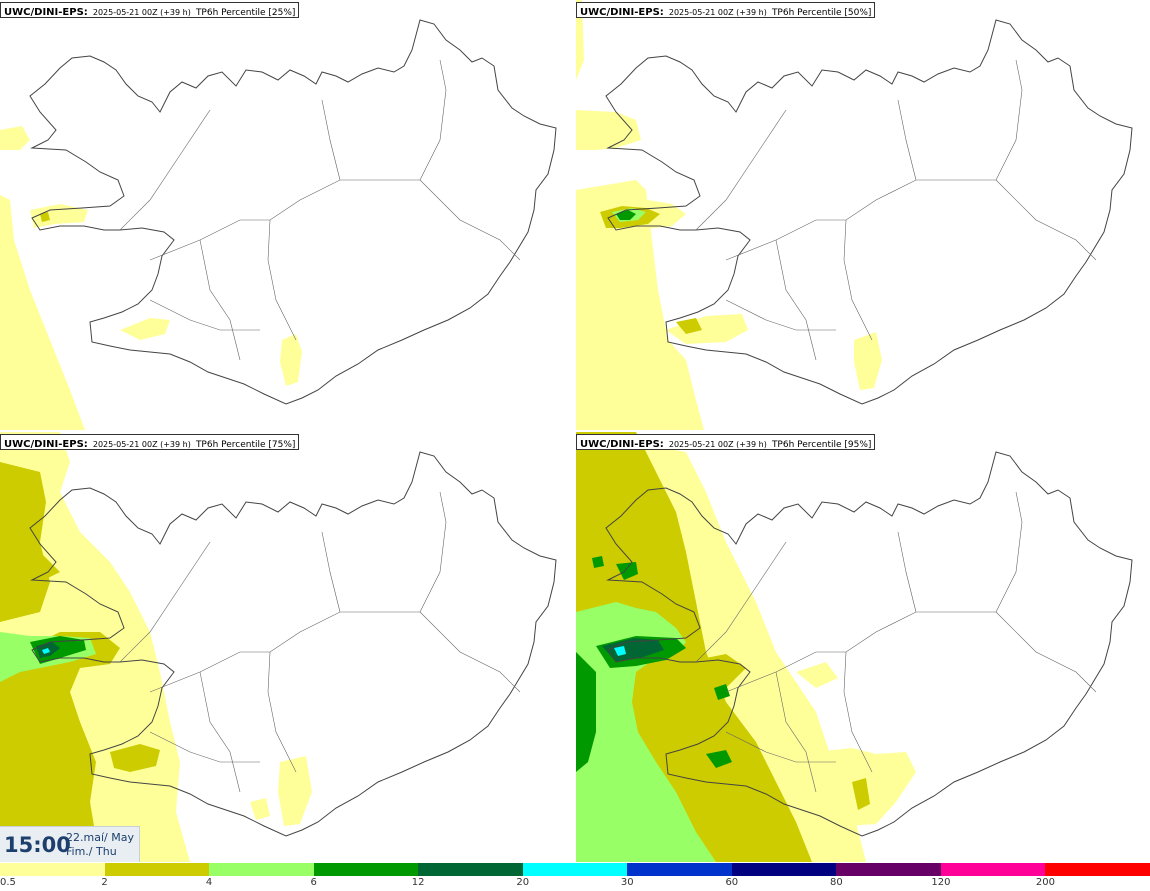 Image resolution: width=1150 pixels, height=891 pixels. What do you see at coordinates (732, 882) in the screenshot?
I see `legend-tick-label: 60` at bounding box center [732, 882].